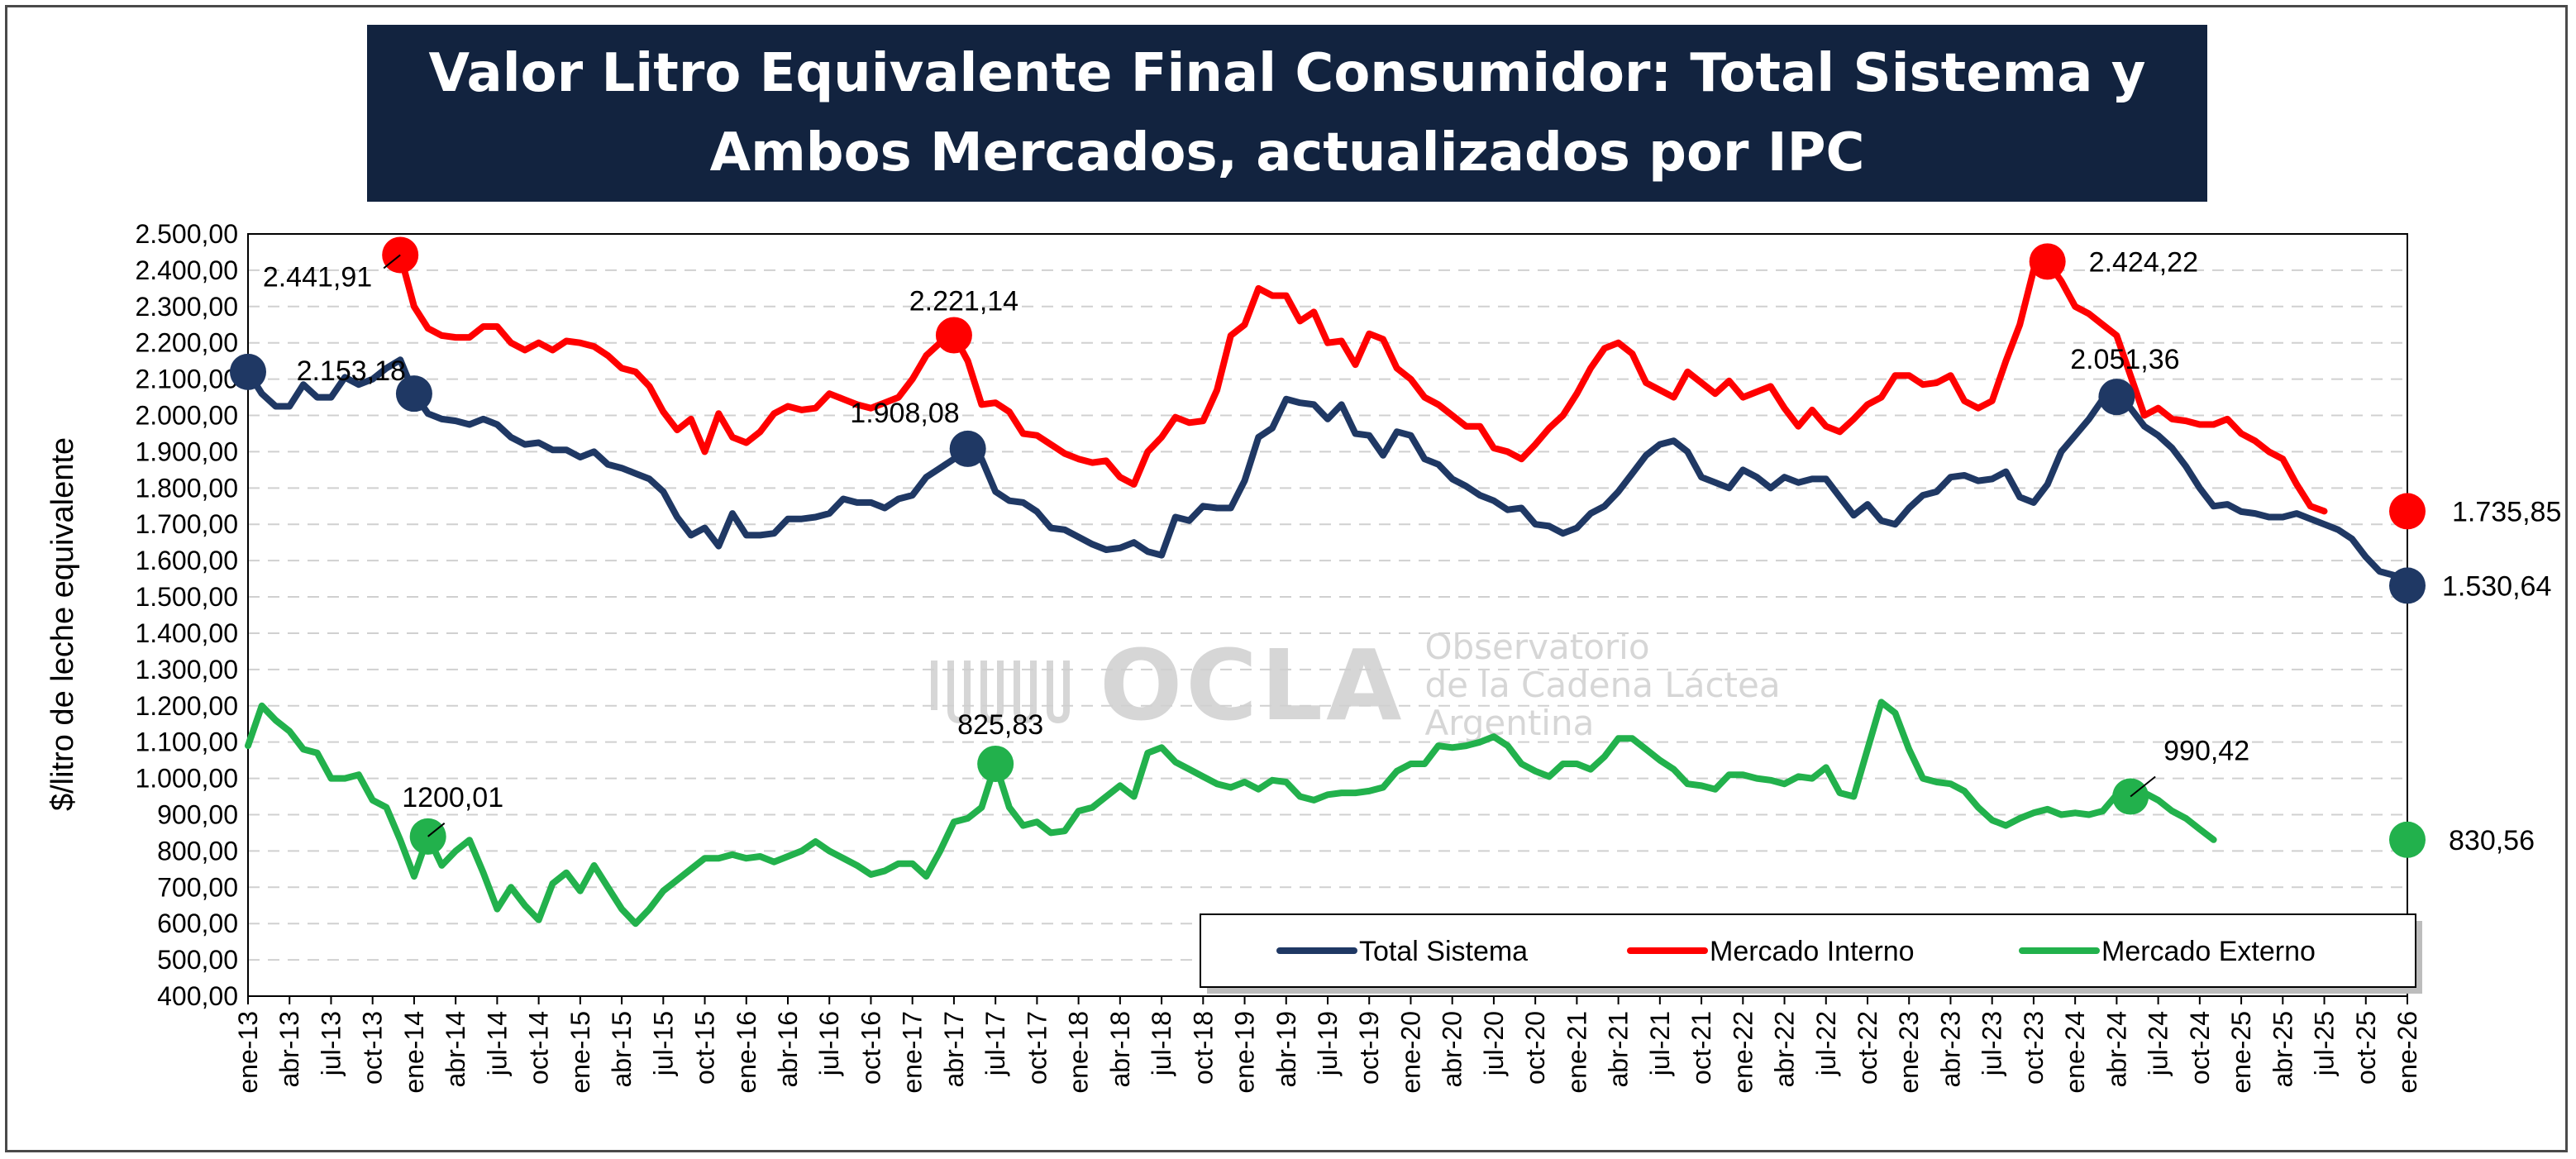 This screenshot has height=1159, width=2576. Describe the element at coordinates (197, 814) in the screenshot. I see `y-tick-label: 900,00` at that location.